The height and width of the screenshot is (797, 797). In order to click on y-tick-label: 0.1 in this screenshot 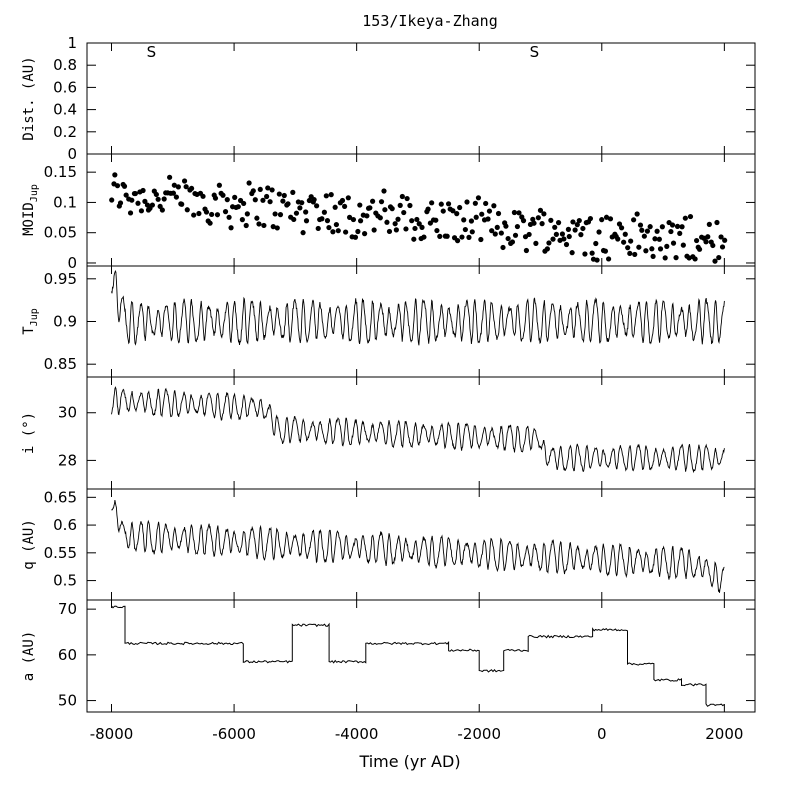, I will do `click(65, 202)`.